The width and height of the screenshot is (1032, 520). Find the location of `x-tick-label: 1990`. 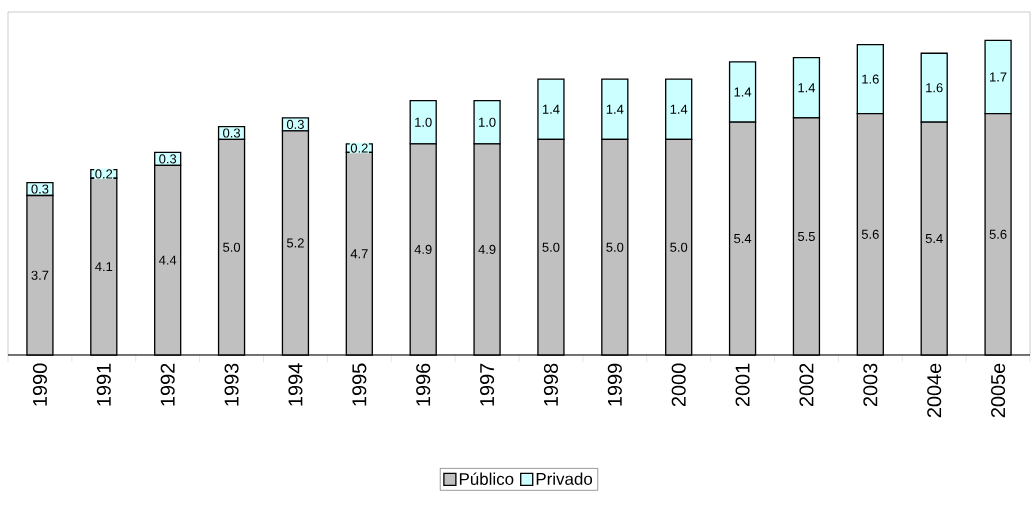

x-tick-label: 1990 is located at coordinates (39, 384).